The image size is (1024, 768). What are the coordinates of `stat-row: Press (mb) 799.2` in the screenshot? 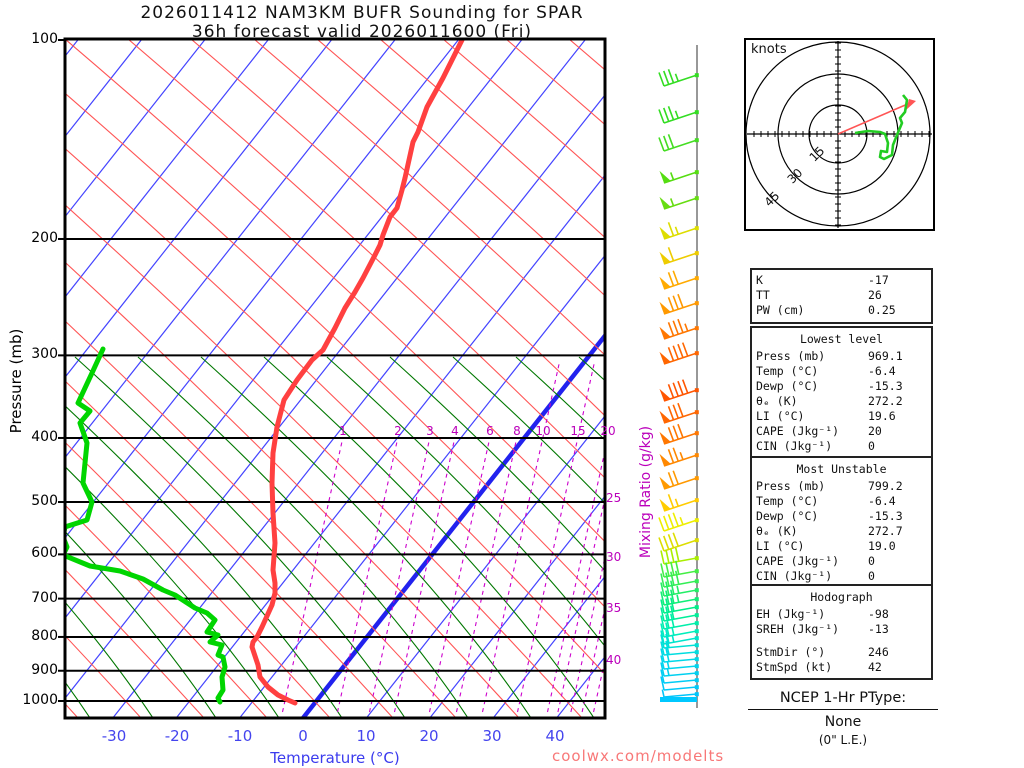 It's located at (841, 486).